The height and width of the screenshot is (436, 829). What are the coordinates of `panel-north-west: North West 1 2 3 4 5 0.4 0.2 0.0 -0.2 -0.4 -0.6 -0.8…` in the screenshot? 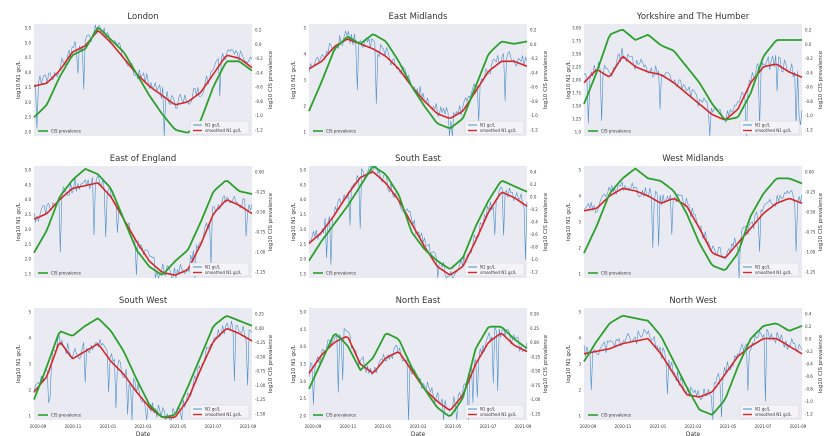 It's located at (695, 366).